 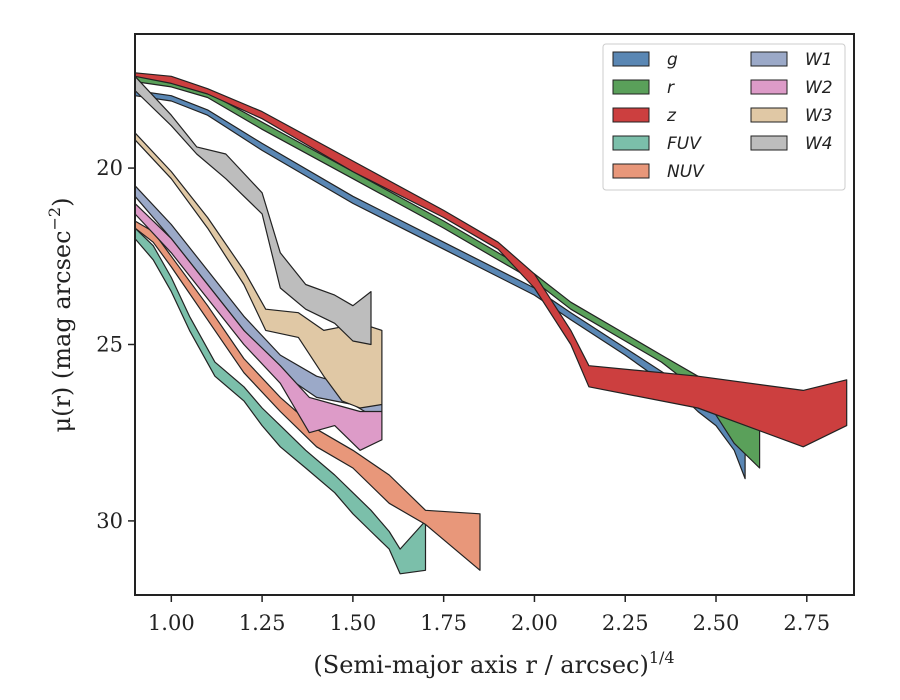 What do you see at coordinates (625, 623) in the screenshot?
I see `x-tick-label: 2.25` at bounding box center [625, 623].